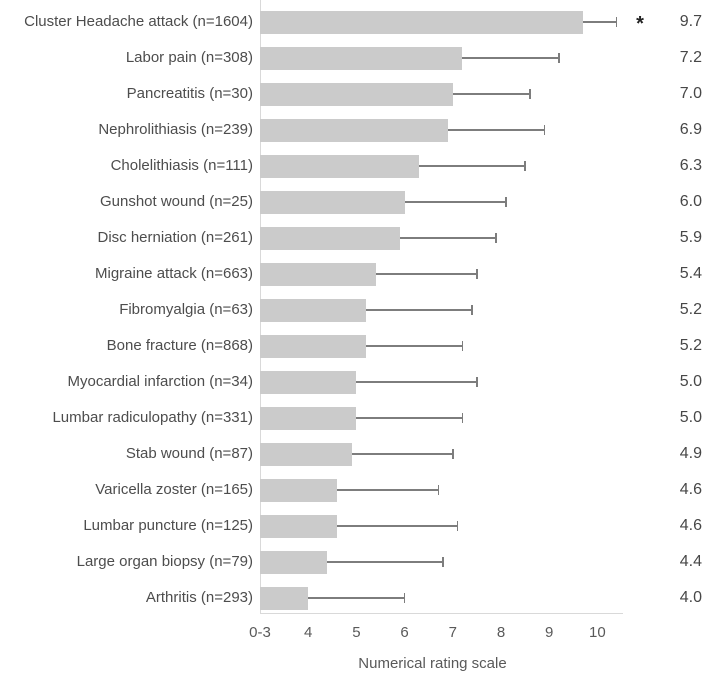 The width and height of the screenshot is (709, 680). Describe the element at coordinates (404, 632) in the screenshot. I see `x-tick-label: 6` at that location.